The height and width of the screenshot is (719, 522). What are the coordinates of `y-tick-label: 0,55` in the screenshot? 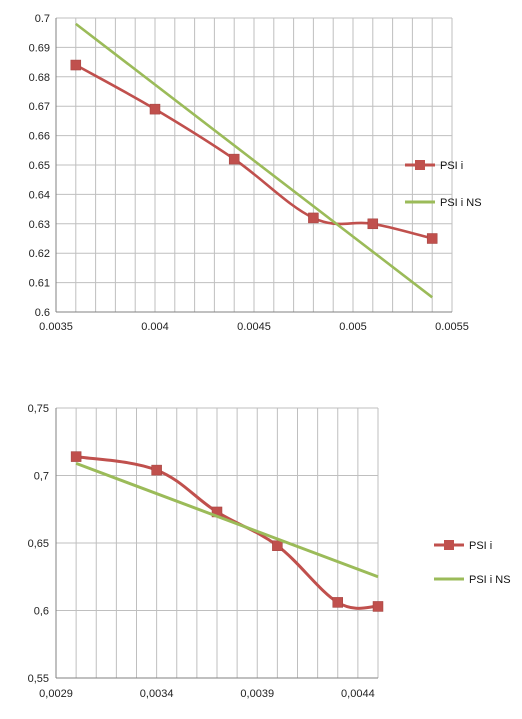 It's located at (38, 679).